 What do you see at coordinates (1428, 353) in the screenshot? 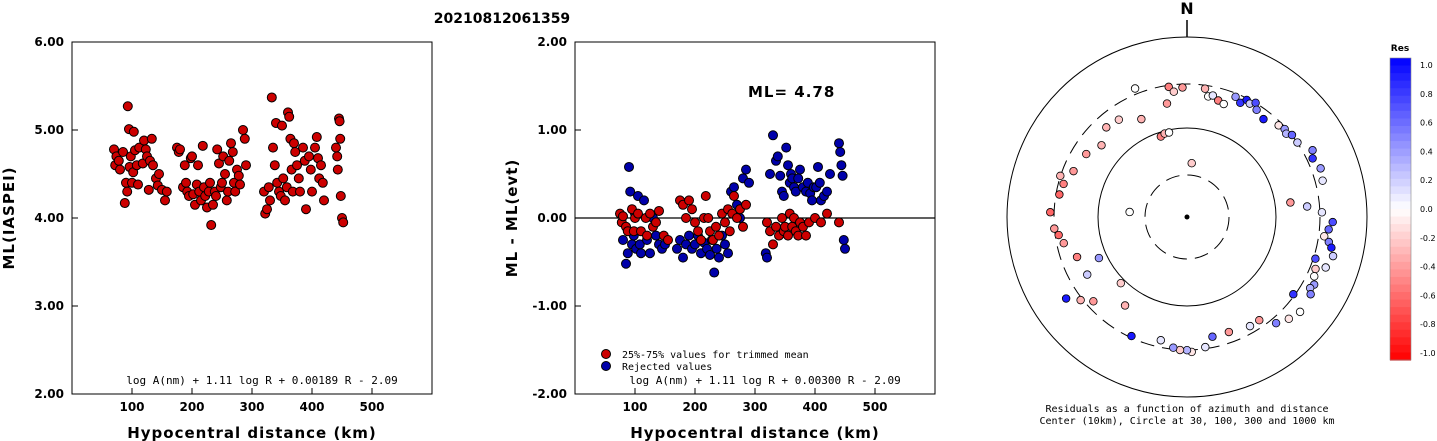
I see `colorbar-tick-label: -1.0` at bounding box center [1428, 353].